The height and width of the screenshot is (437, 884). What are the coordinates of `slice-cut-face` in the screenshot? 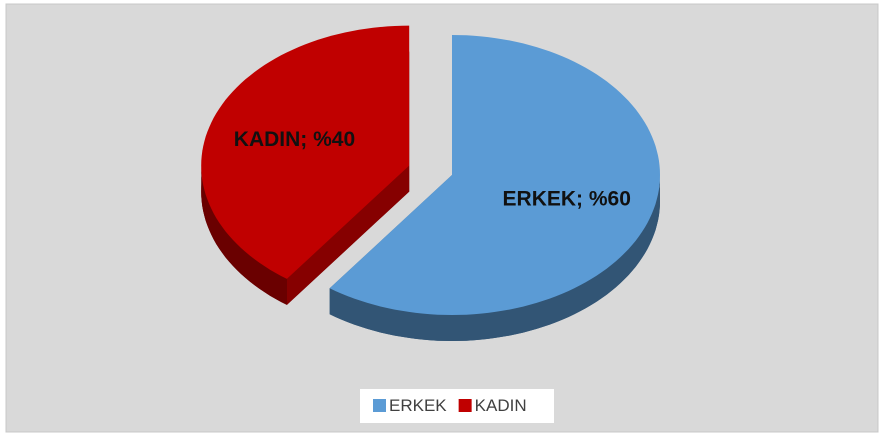 It's located at (348, 235).